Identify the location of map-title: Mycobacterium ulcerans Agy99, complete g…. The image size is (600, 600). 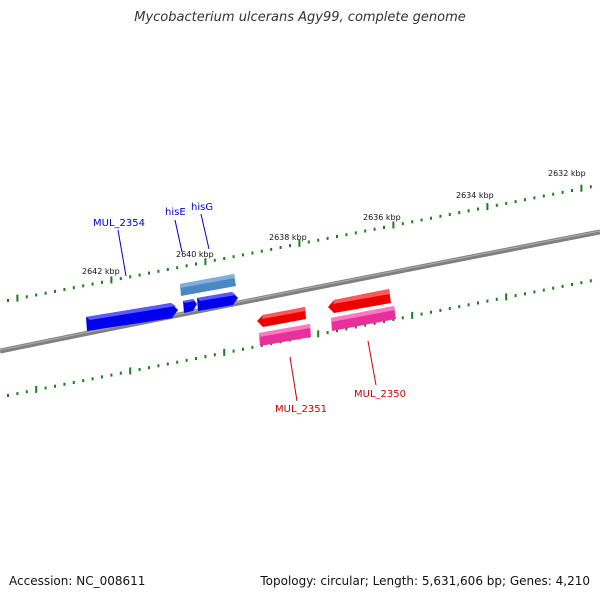
(300, 17).